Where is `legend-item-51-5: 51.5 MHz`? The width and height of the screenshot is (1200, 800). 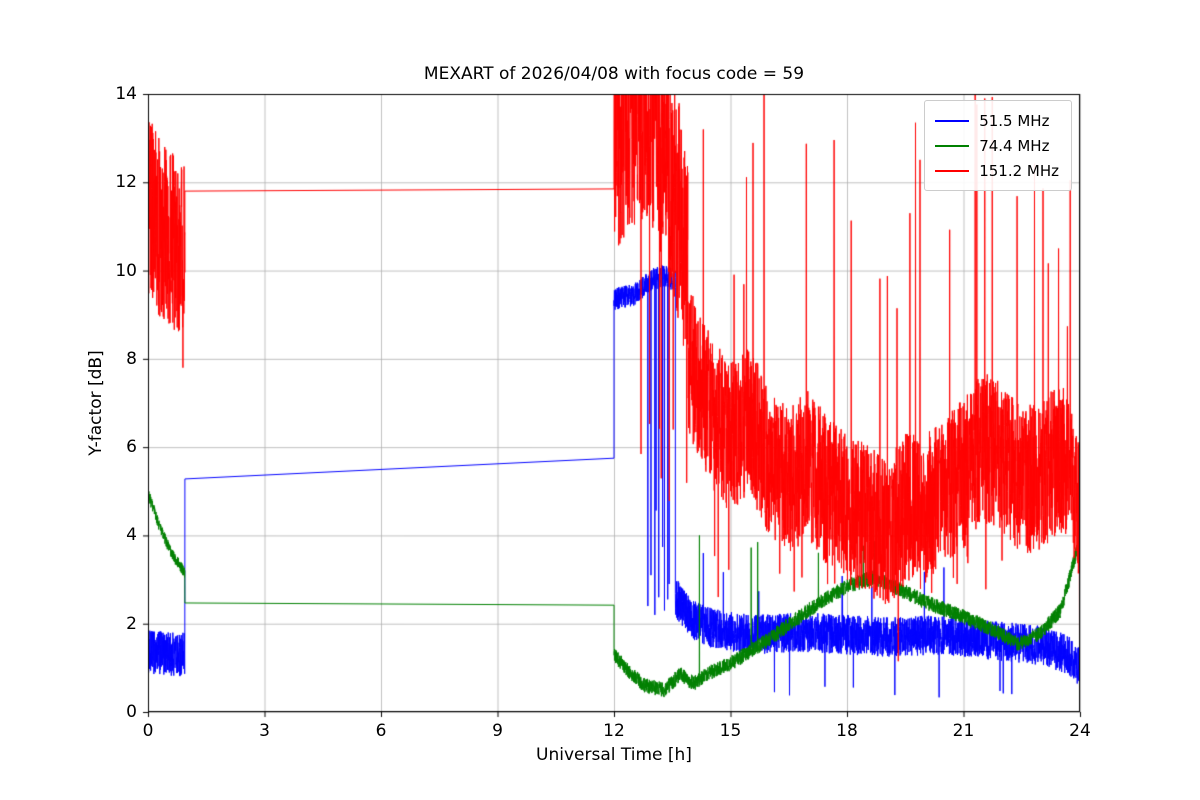
legend-item-51-5: 51.5 MHz is located at coordinates (997, 120).